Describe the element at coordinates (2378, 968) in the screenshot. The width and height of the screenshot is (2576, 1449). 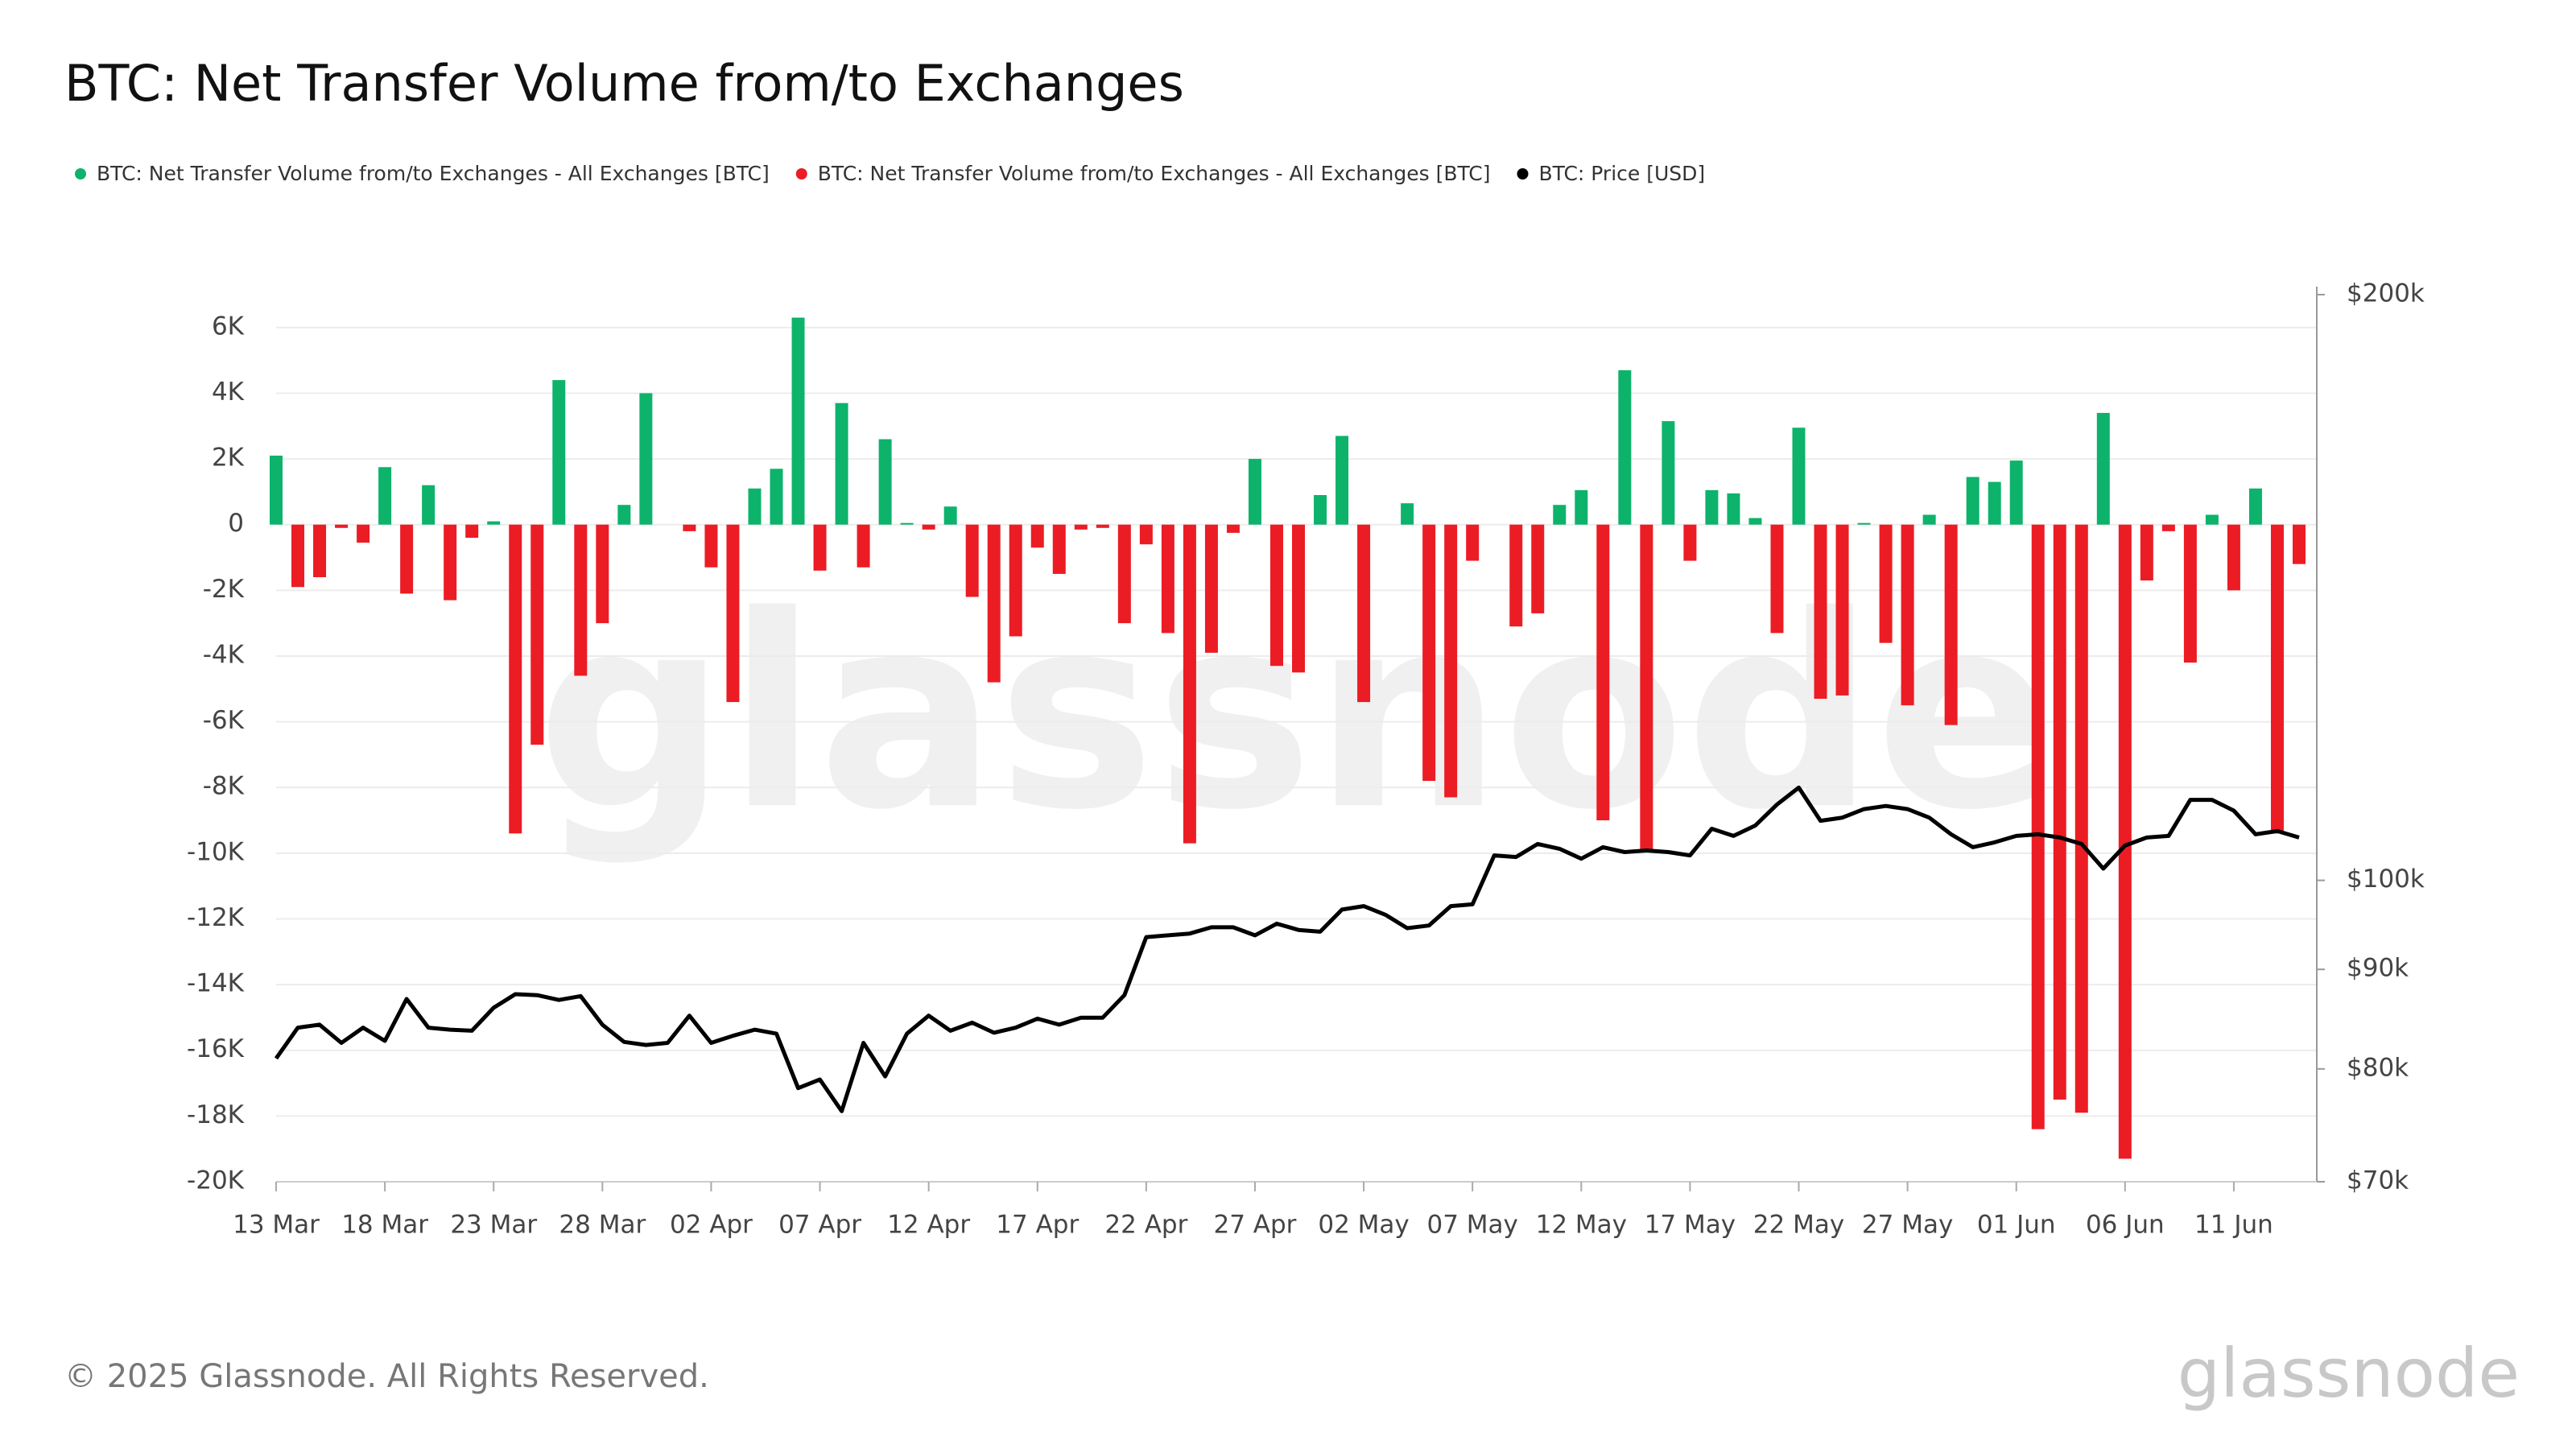
I see `y2-tick-label: $90k` at that location.